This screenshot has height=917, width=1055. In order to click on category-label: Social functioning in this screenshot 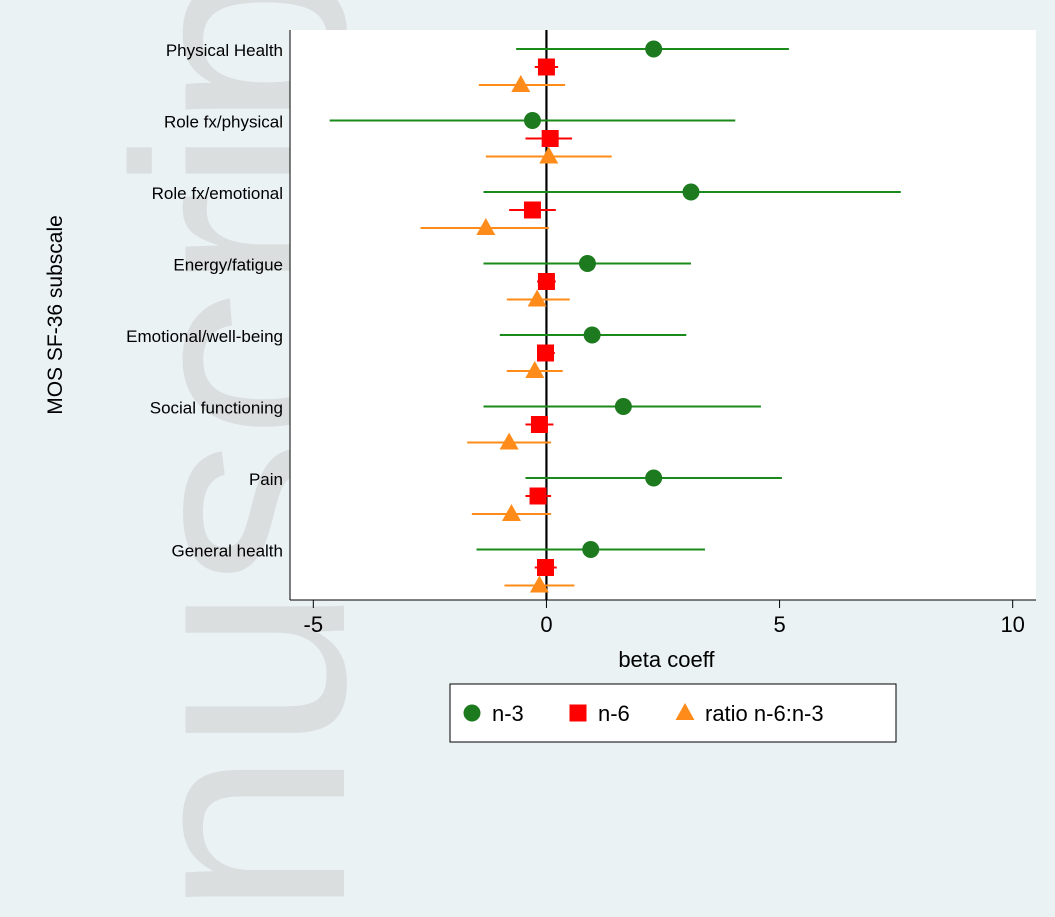, I will do `click(216, 408)`.